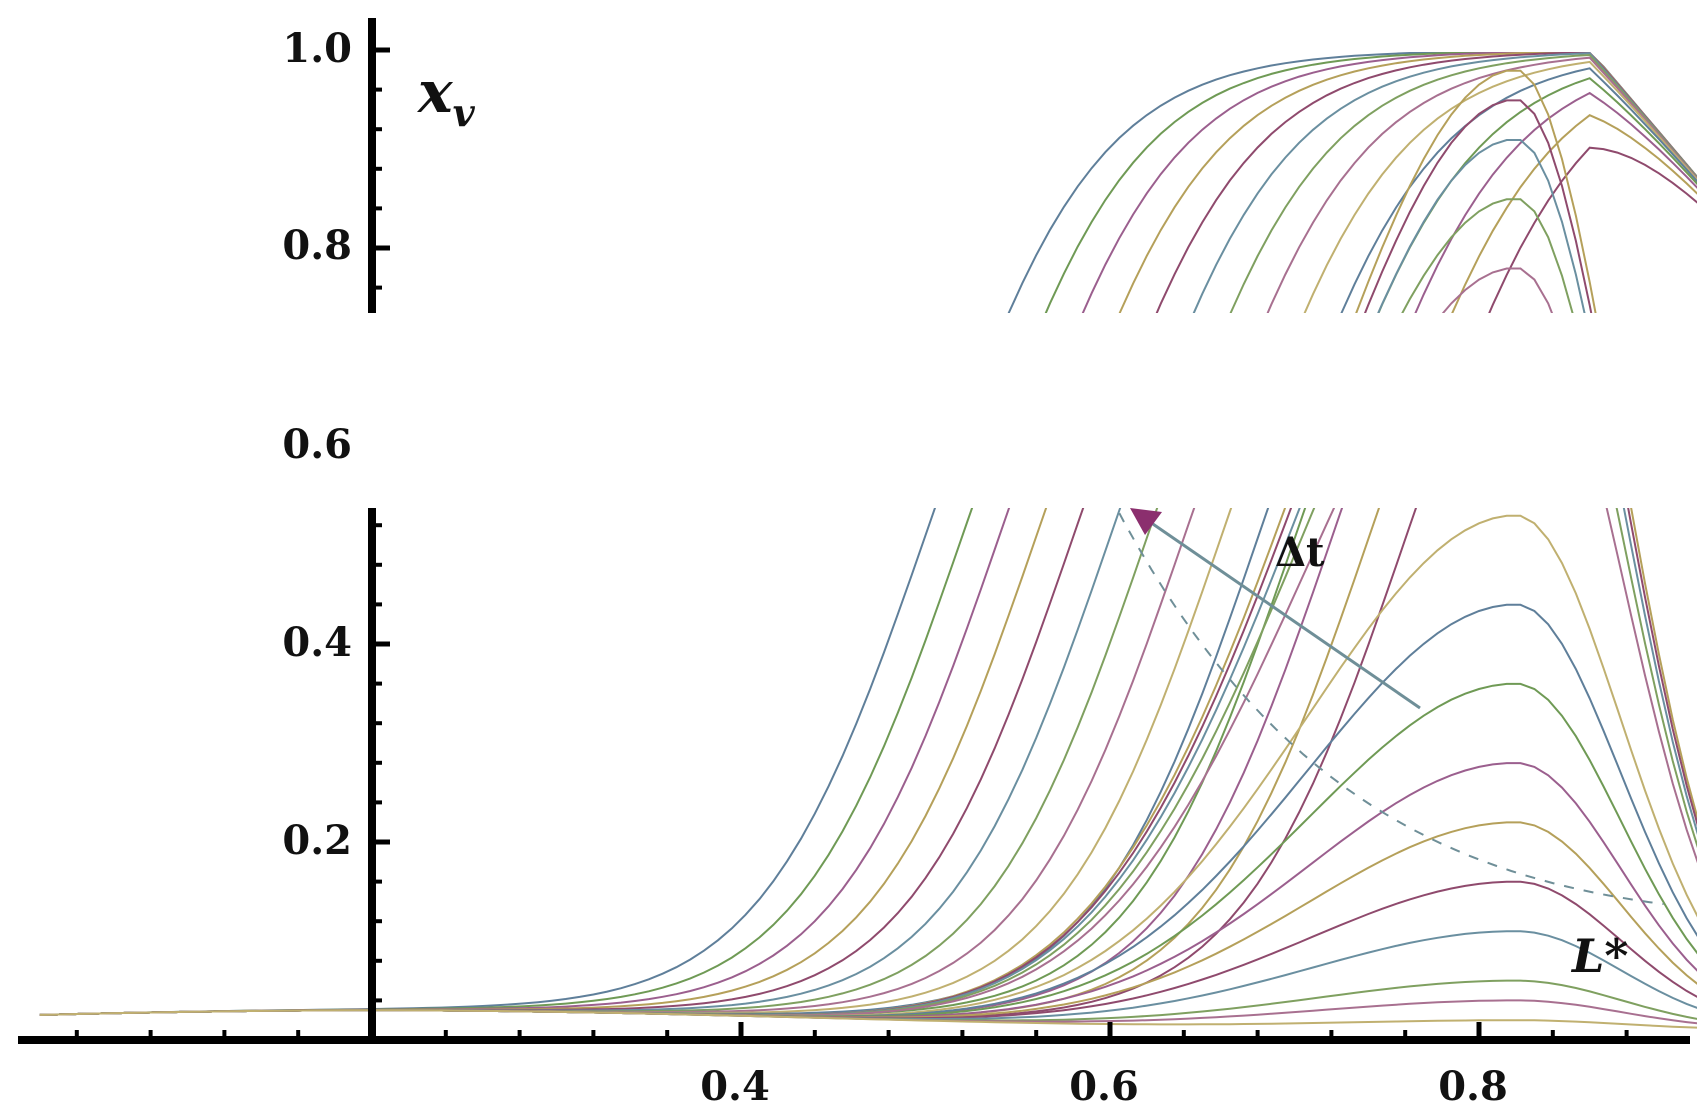  Describe the element at coordinates (1599, 956) in the screenshot. I see `l-star-label: L*` at that location.